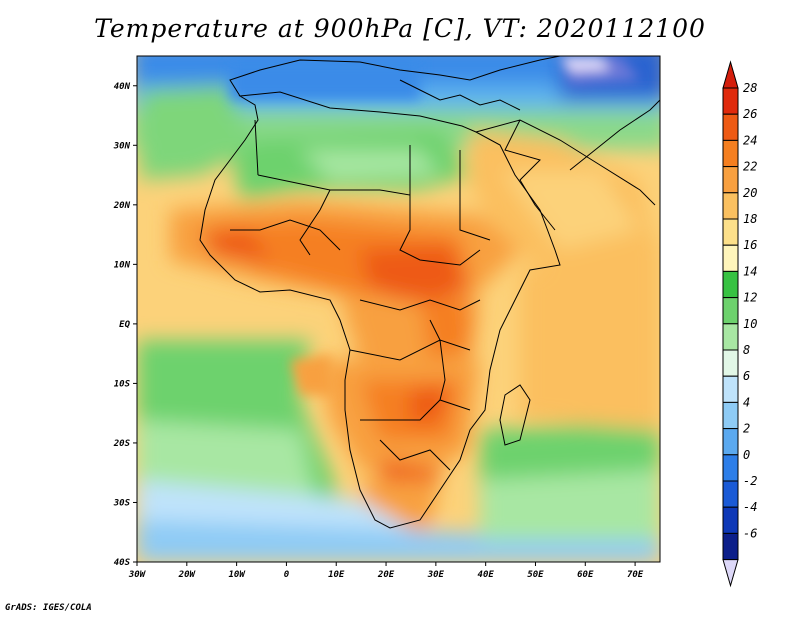  Describe the element at coordinates (750, 481) in the screenshot. I see `colorbar-label: -2` at that location.